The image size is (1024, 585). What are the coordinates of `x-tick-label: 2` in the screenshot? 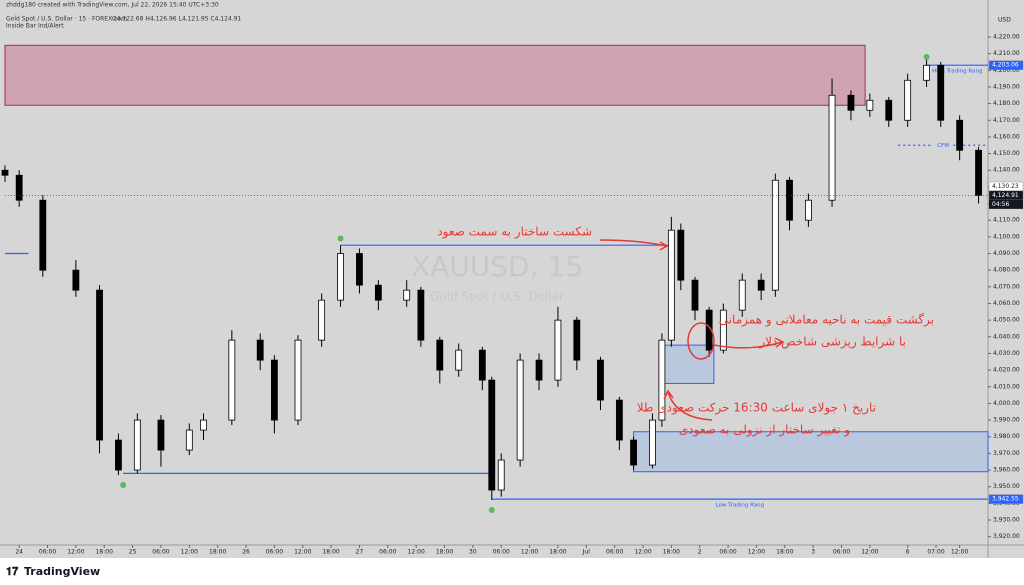 It's located at (700, 552).